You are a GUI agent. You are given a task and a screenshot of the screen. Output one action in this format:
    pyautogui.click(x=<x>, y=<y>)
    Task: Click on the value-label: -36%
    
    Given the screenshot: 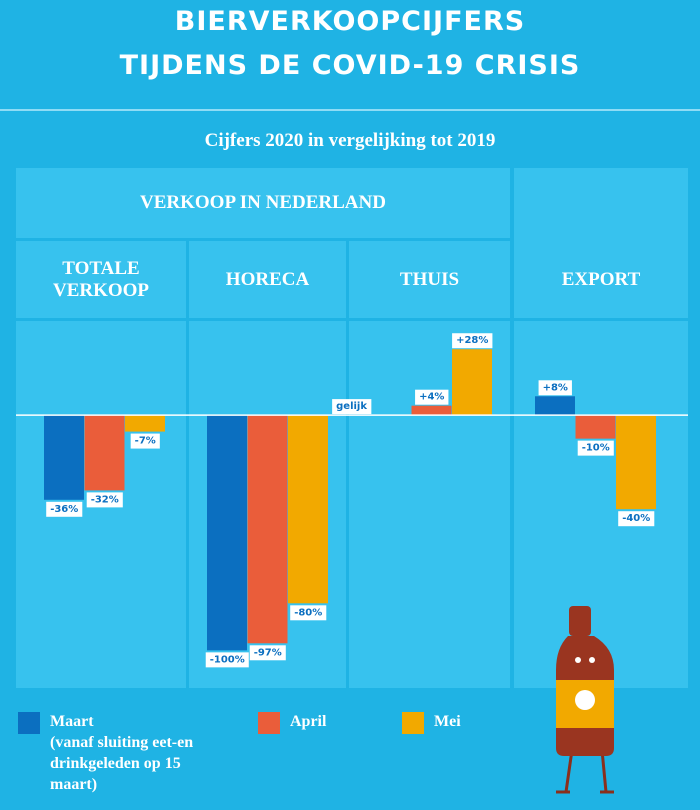 What is the action you would take?
    pyautogui.click(x=64, y=509)
    